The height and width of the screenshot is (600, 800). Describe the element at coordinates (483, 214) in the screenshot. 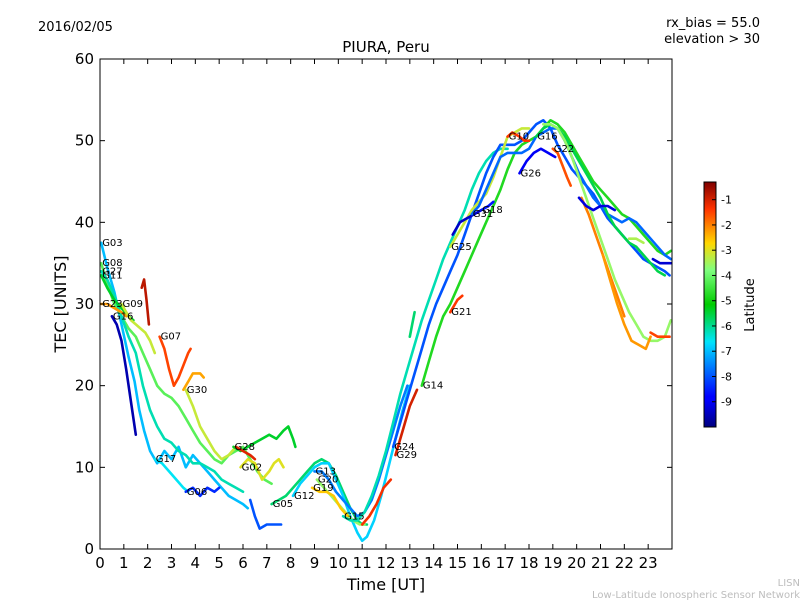

I see `prn-label-G31: G31` at that location.